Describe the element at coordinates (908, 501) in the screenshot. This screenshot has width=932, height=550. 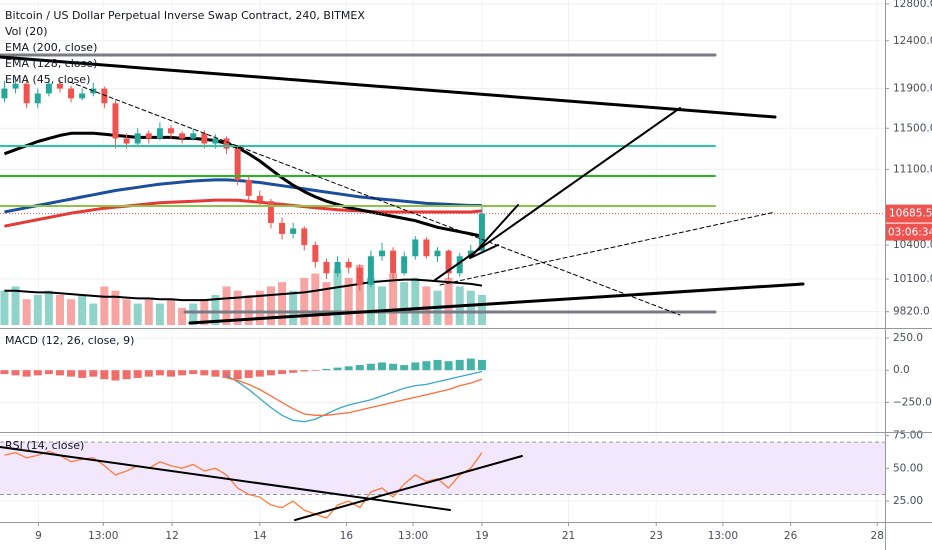
I see `y-tick-label: 25.00` at that location.